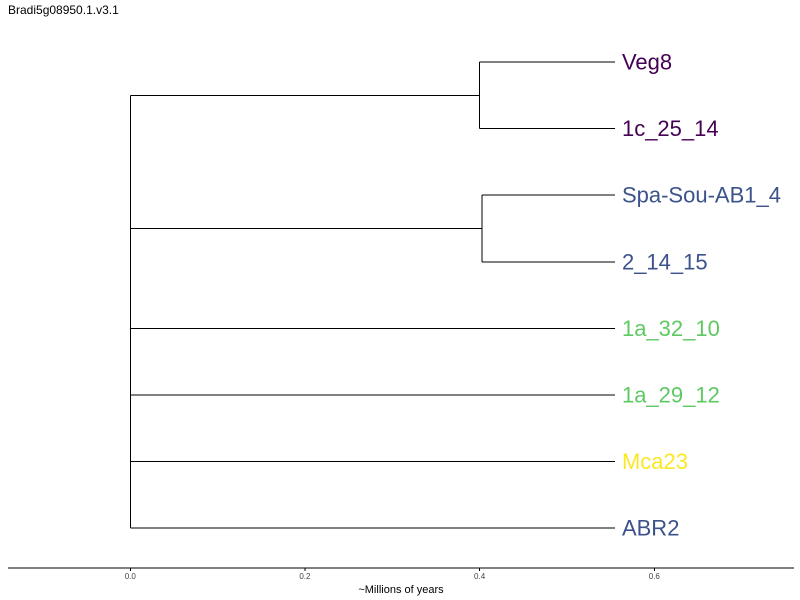 The image size is (800, 600). Describe the element at coordinates (63, 10) in the screenshot. I see `page-title: Bradi5g08950.1.v3.1` at that location.